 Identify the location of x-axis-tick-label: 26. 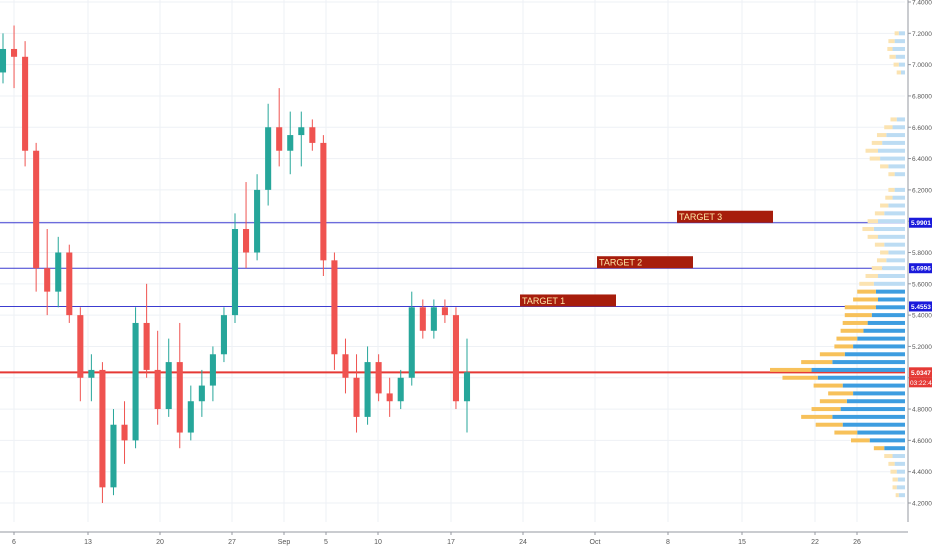
(857, 542).